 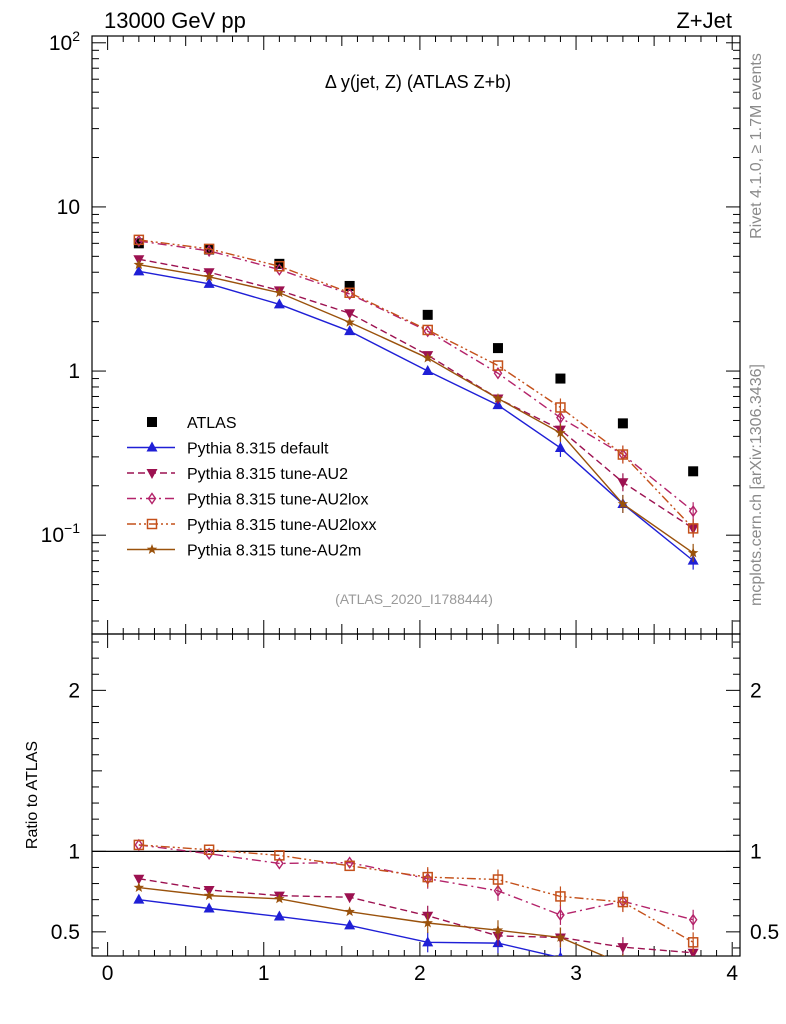 I want to click on ratio-line-AU2loxx, so click(x=416, y=893).